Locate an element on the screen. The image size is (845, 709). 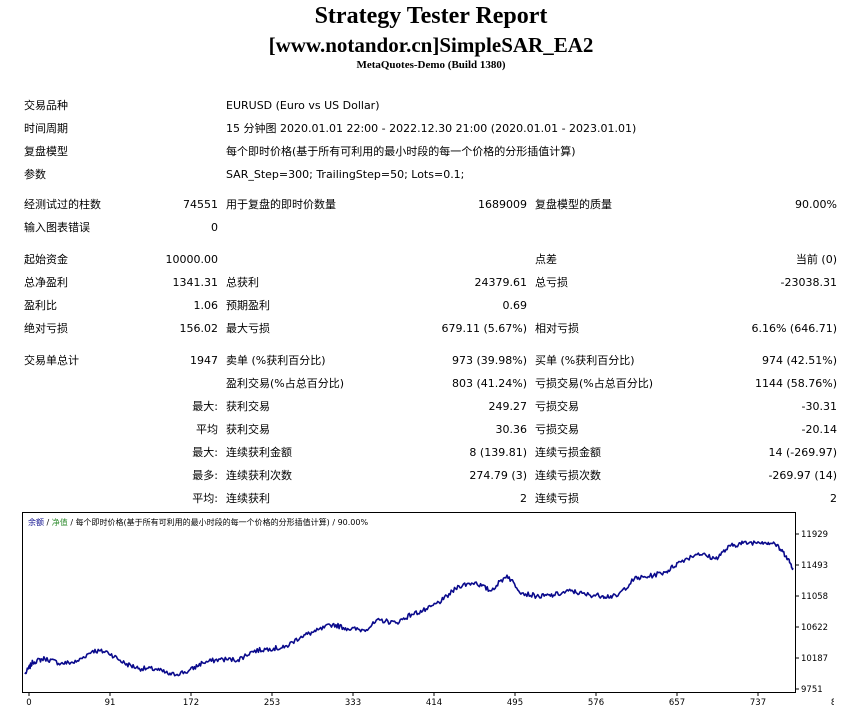
maximal-consec-profit-value: 274.79 (3) is located at coordinates (498, 475).